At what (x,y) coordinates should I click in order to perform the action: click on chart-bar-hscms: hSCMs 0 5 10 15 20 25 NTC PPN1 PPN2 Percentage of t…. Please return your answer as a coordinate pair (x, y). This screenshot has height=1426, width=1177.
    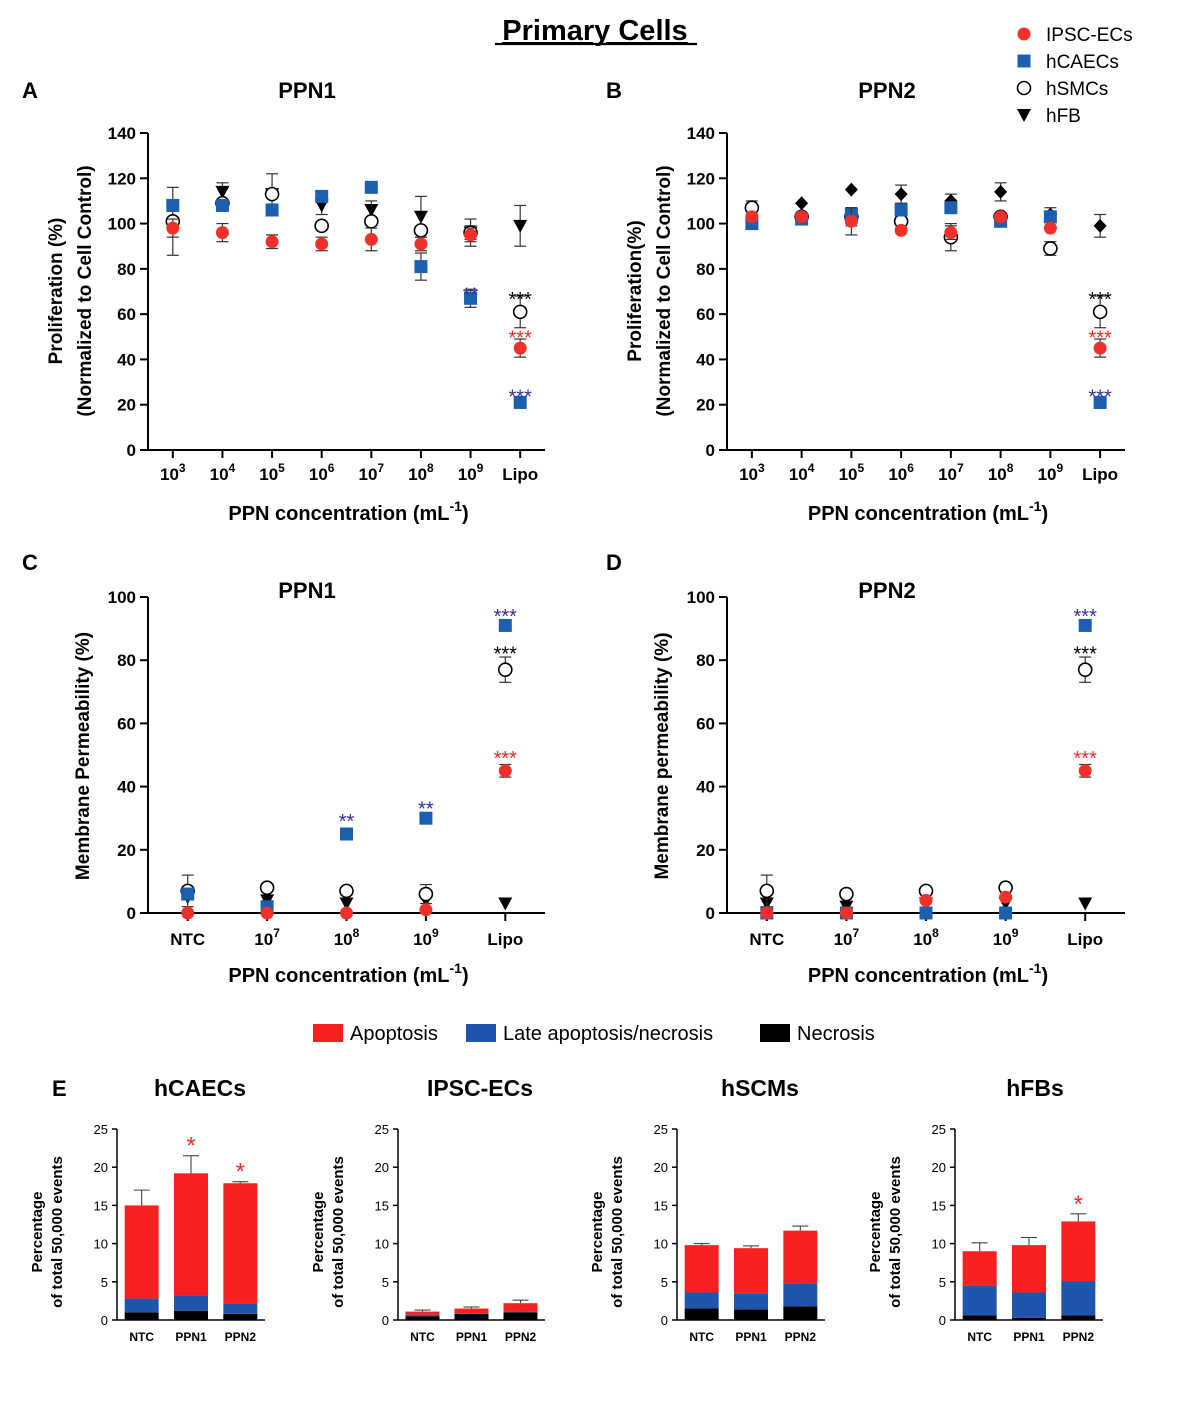
    Looking at the image, I should click on (707, 1209).